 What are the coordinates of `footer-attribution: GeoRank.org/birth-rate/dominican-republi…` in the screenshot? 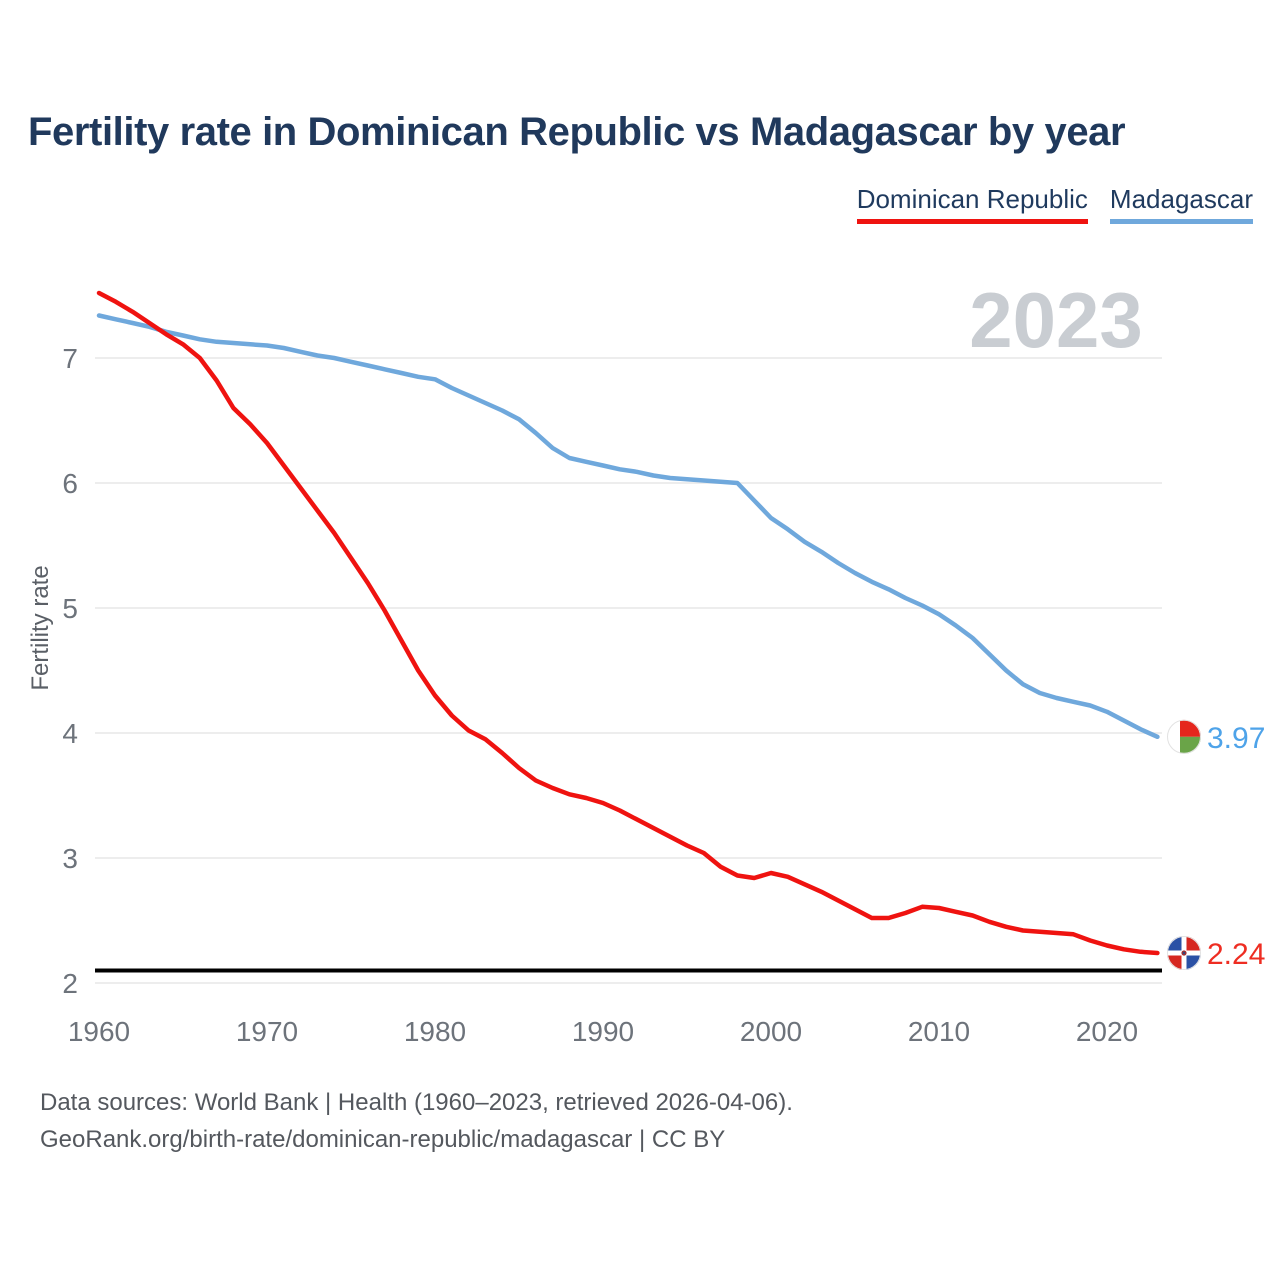 It's located at (383, 1139).